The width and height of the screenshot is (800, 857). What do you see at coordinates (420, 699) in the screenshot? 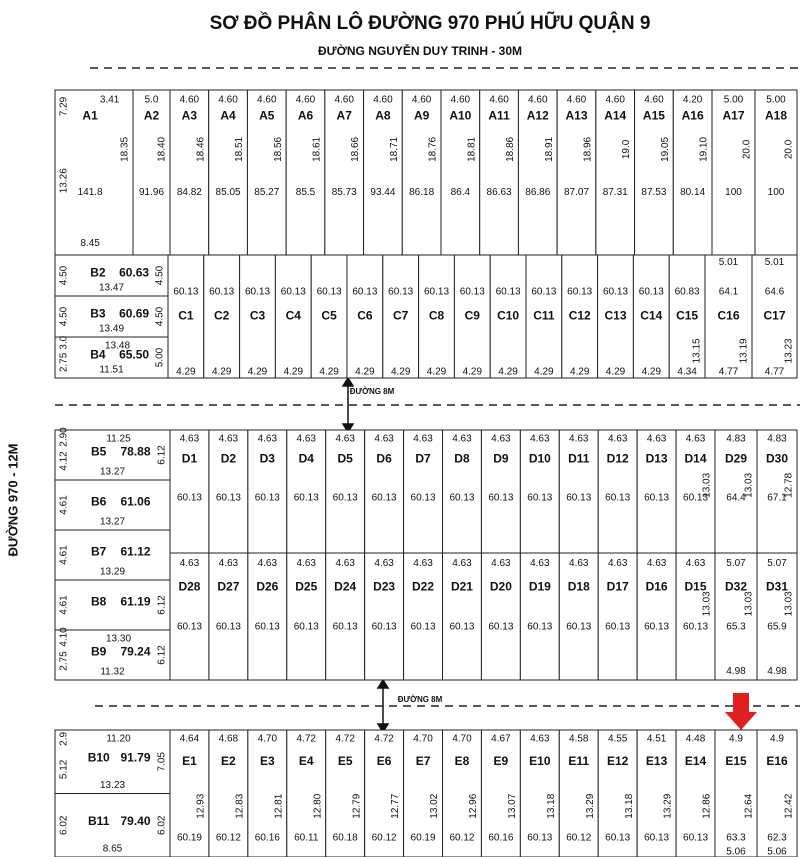
I see `road-label: ĐƯỜNG 8M` at bounding box center [420, 699].